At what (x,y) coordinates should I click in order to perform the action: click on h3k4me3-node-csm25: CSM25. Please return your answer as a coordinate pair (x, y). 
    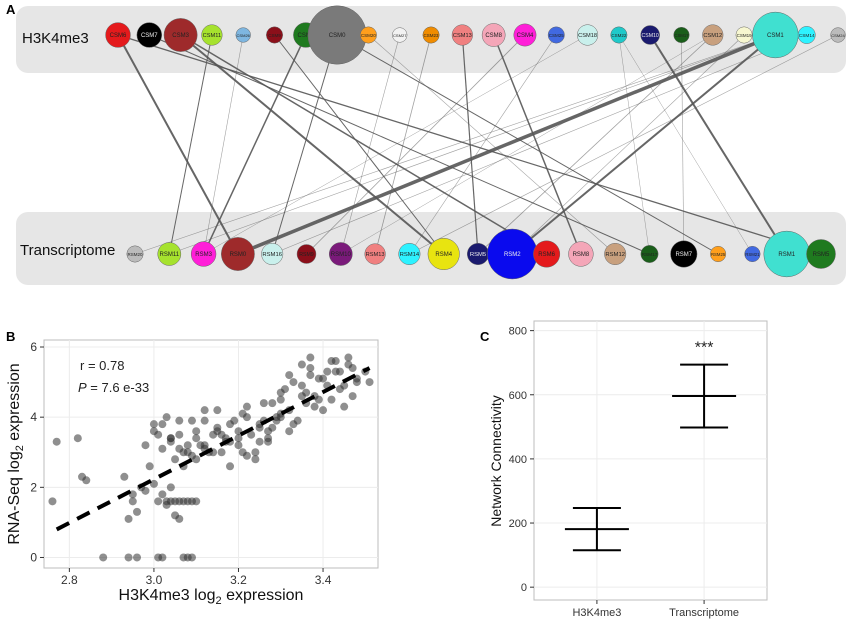
    Looking at the image, I should click on (556, 35).